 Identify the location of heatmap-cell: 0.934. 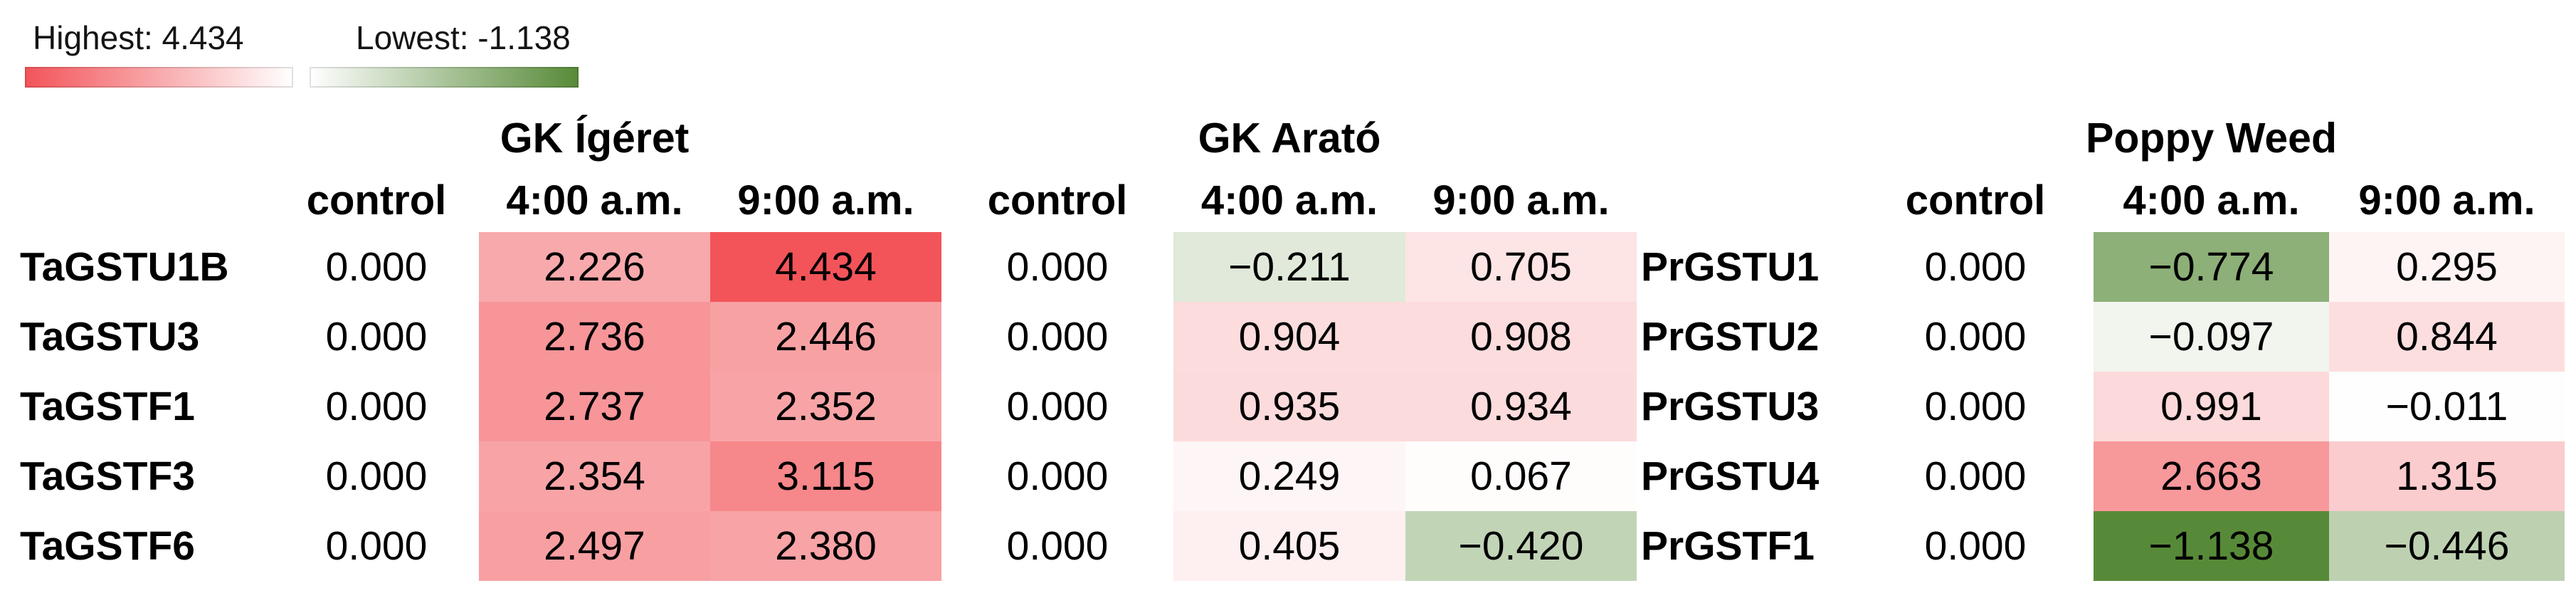
(1521, 407).